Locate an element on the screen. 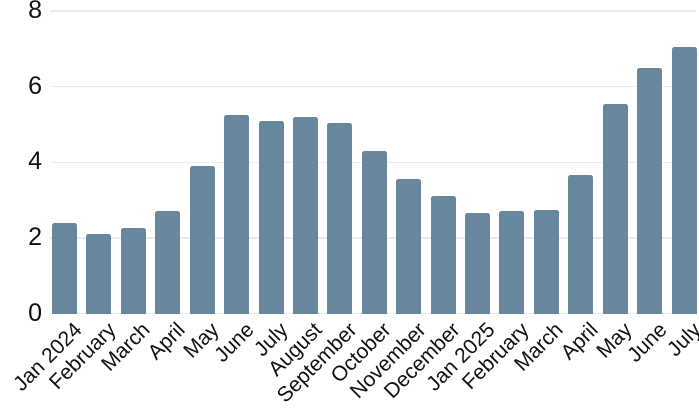  y-tick-label: 2 is located at coordinates (35, 236).